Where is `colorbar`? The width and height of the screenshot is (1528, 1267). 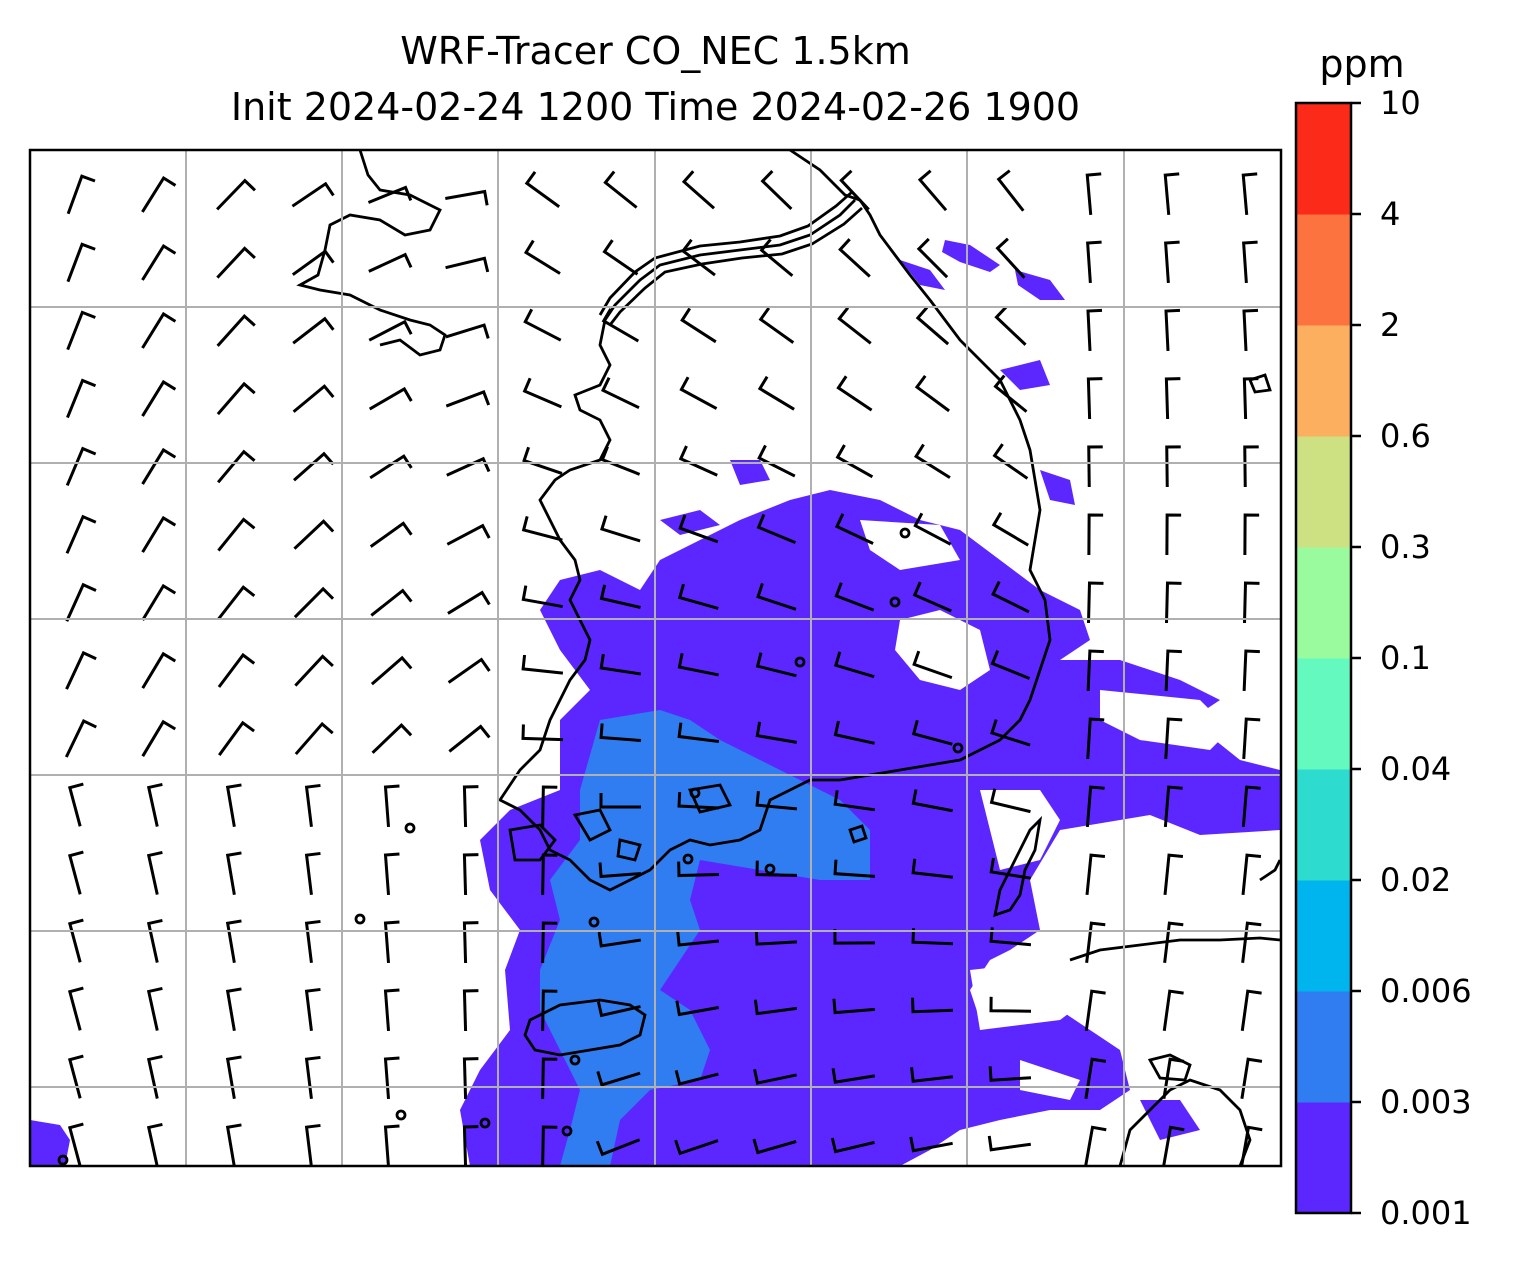 colorbar is located at coordinates (1323, 658).